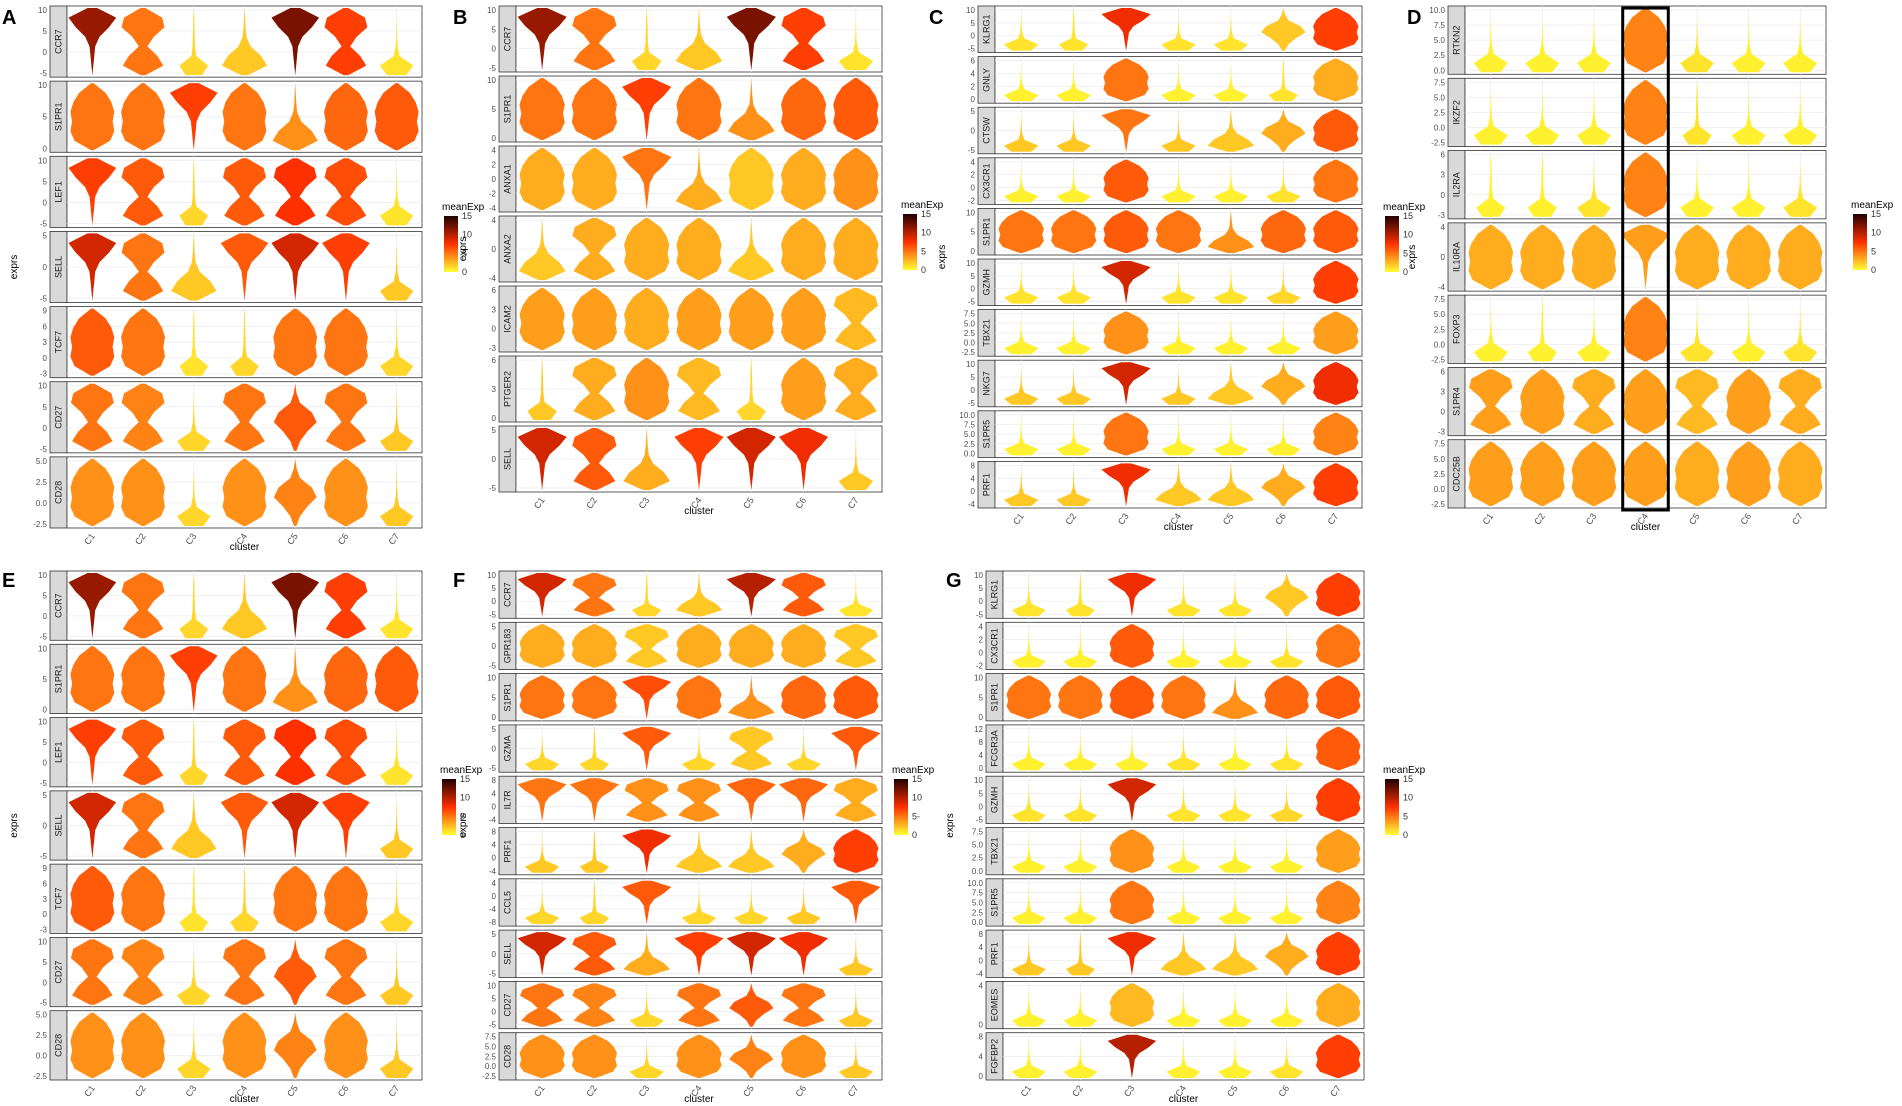 The width and height of the screenshot is (1902, 1106). I want to click on y-tick-label: -4, so click(493, 208).